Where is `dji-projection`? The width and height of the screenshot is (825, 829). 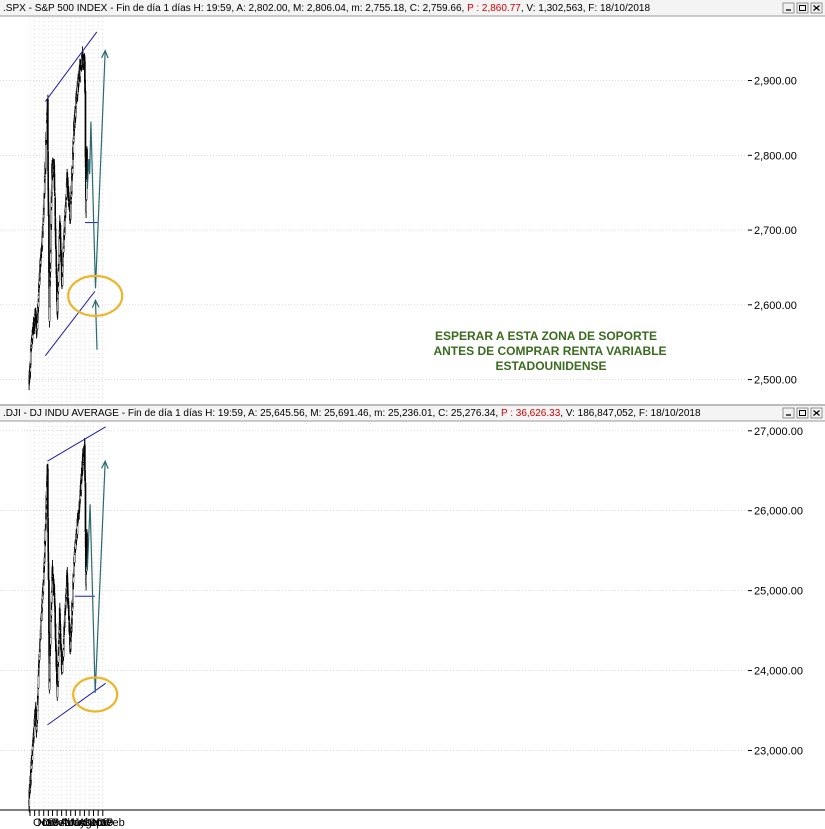
dji-projection is located at coordinates (95, 586).